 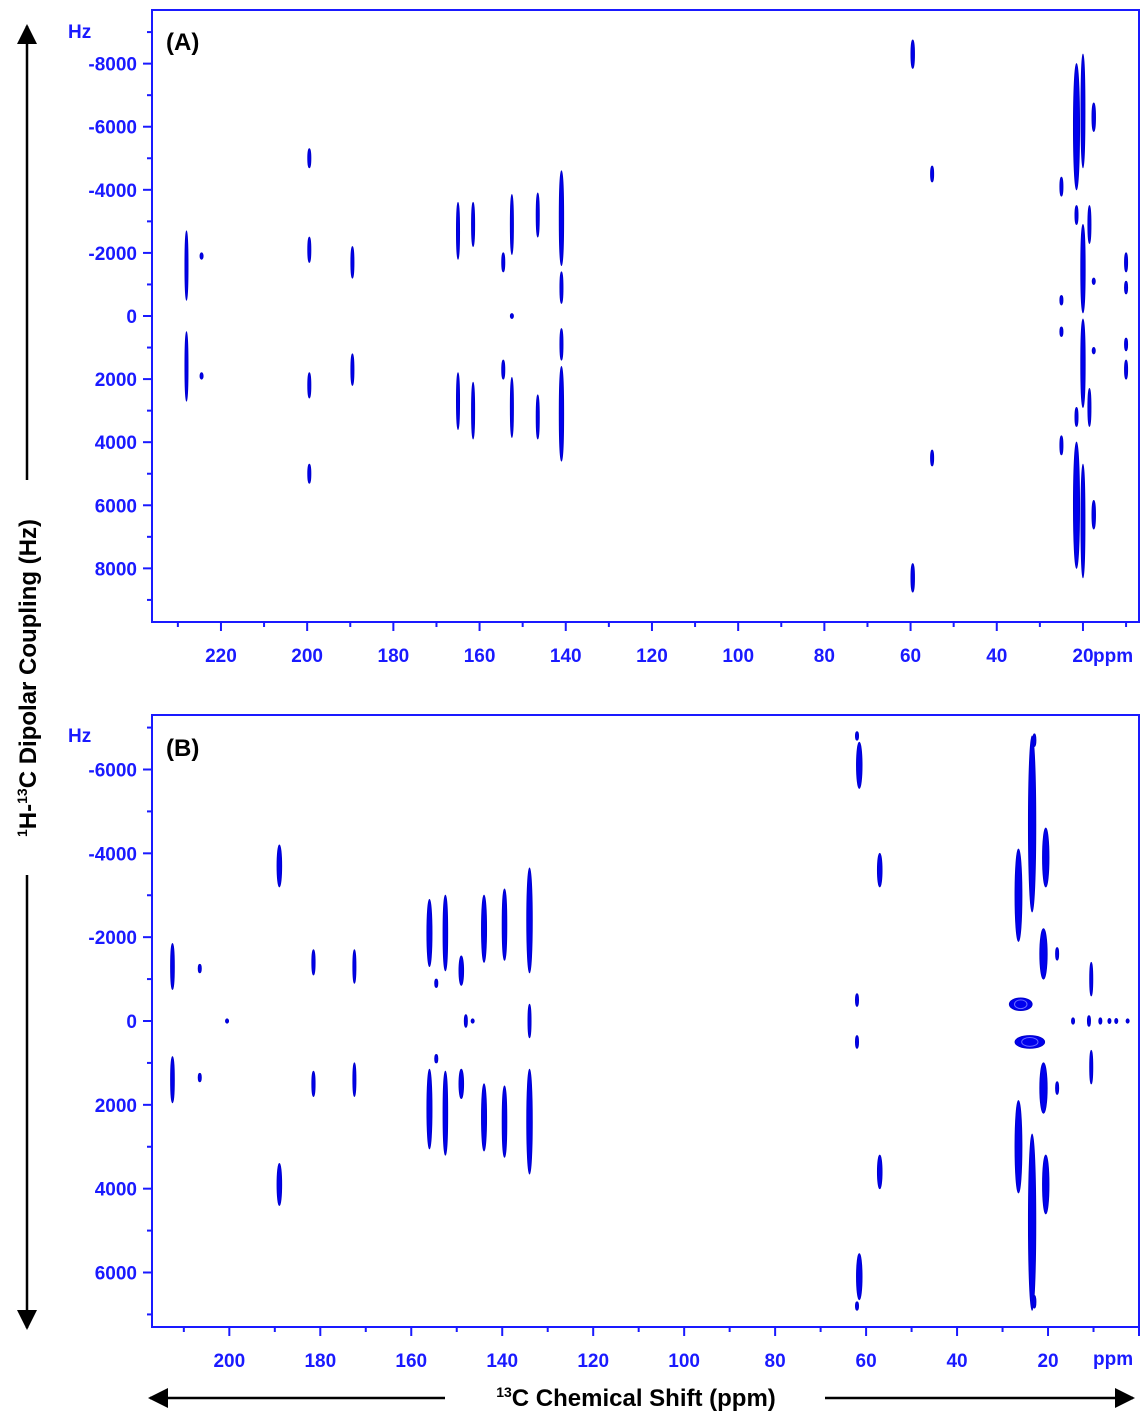 What do you see at coordinates (480, 656) in the screenshot?
I see `x-tick-label: 160` at bounding box center [480, 656].